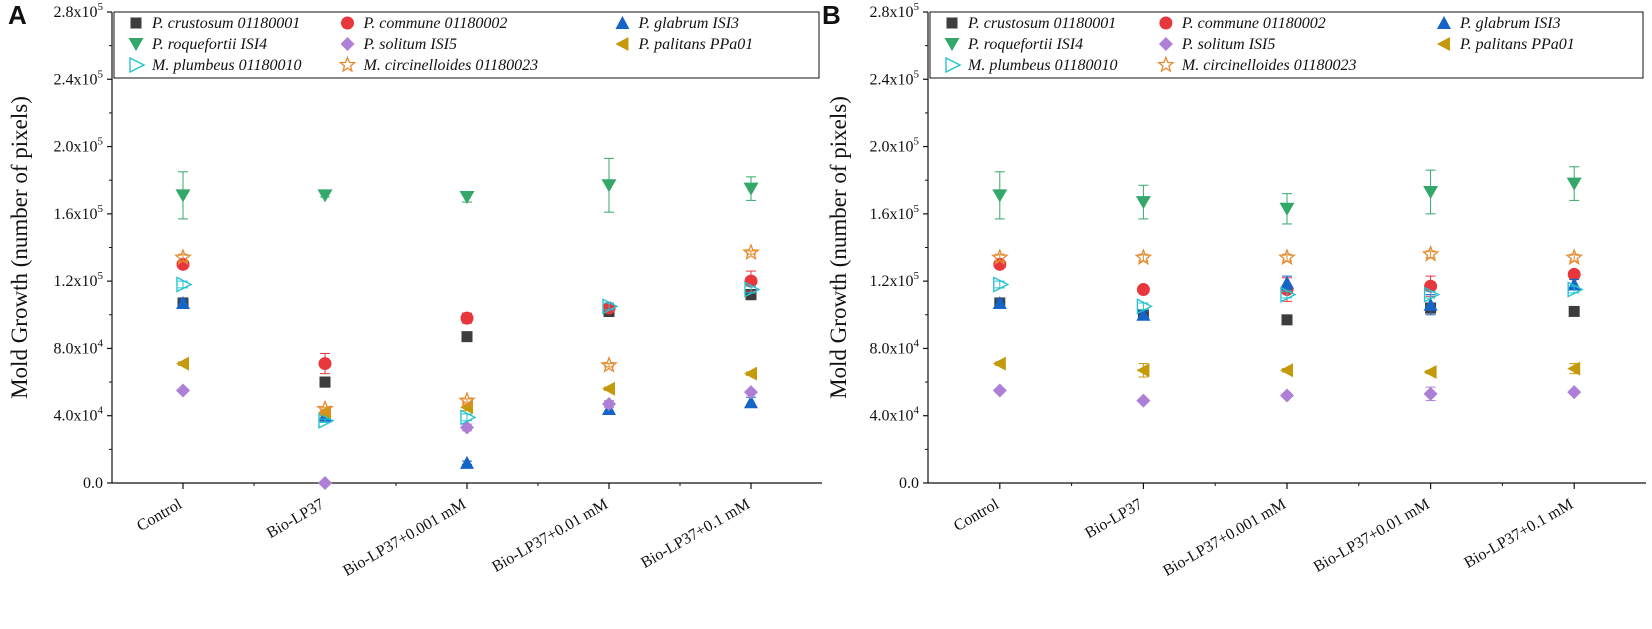  What do you see at coordinates (1517, 44) in the screenshot?
I see `legend-label: P. palitans PPa01` at bounding box center [1517, 44].